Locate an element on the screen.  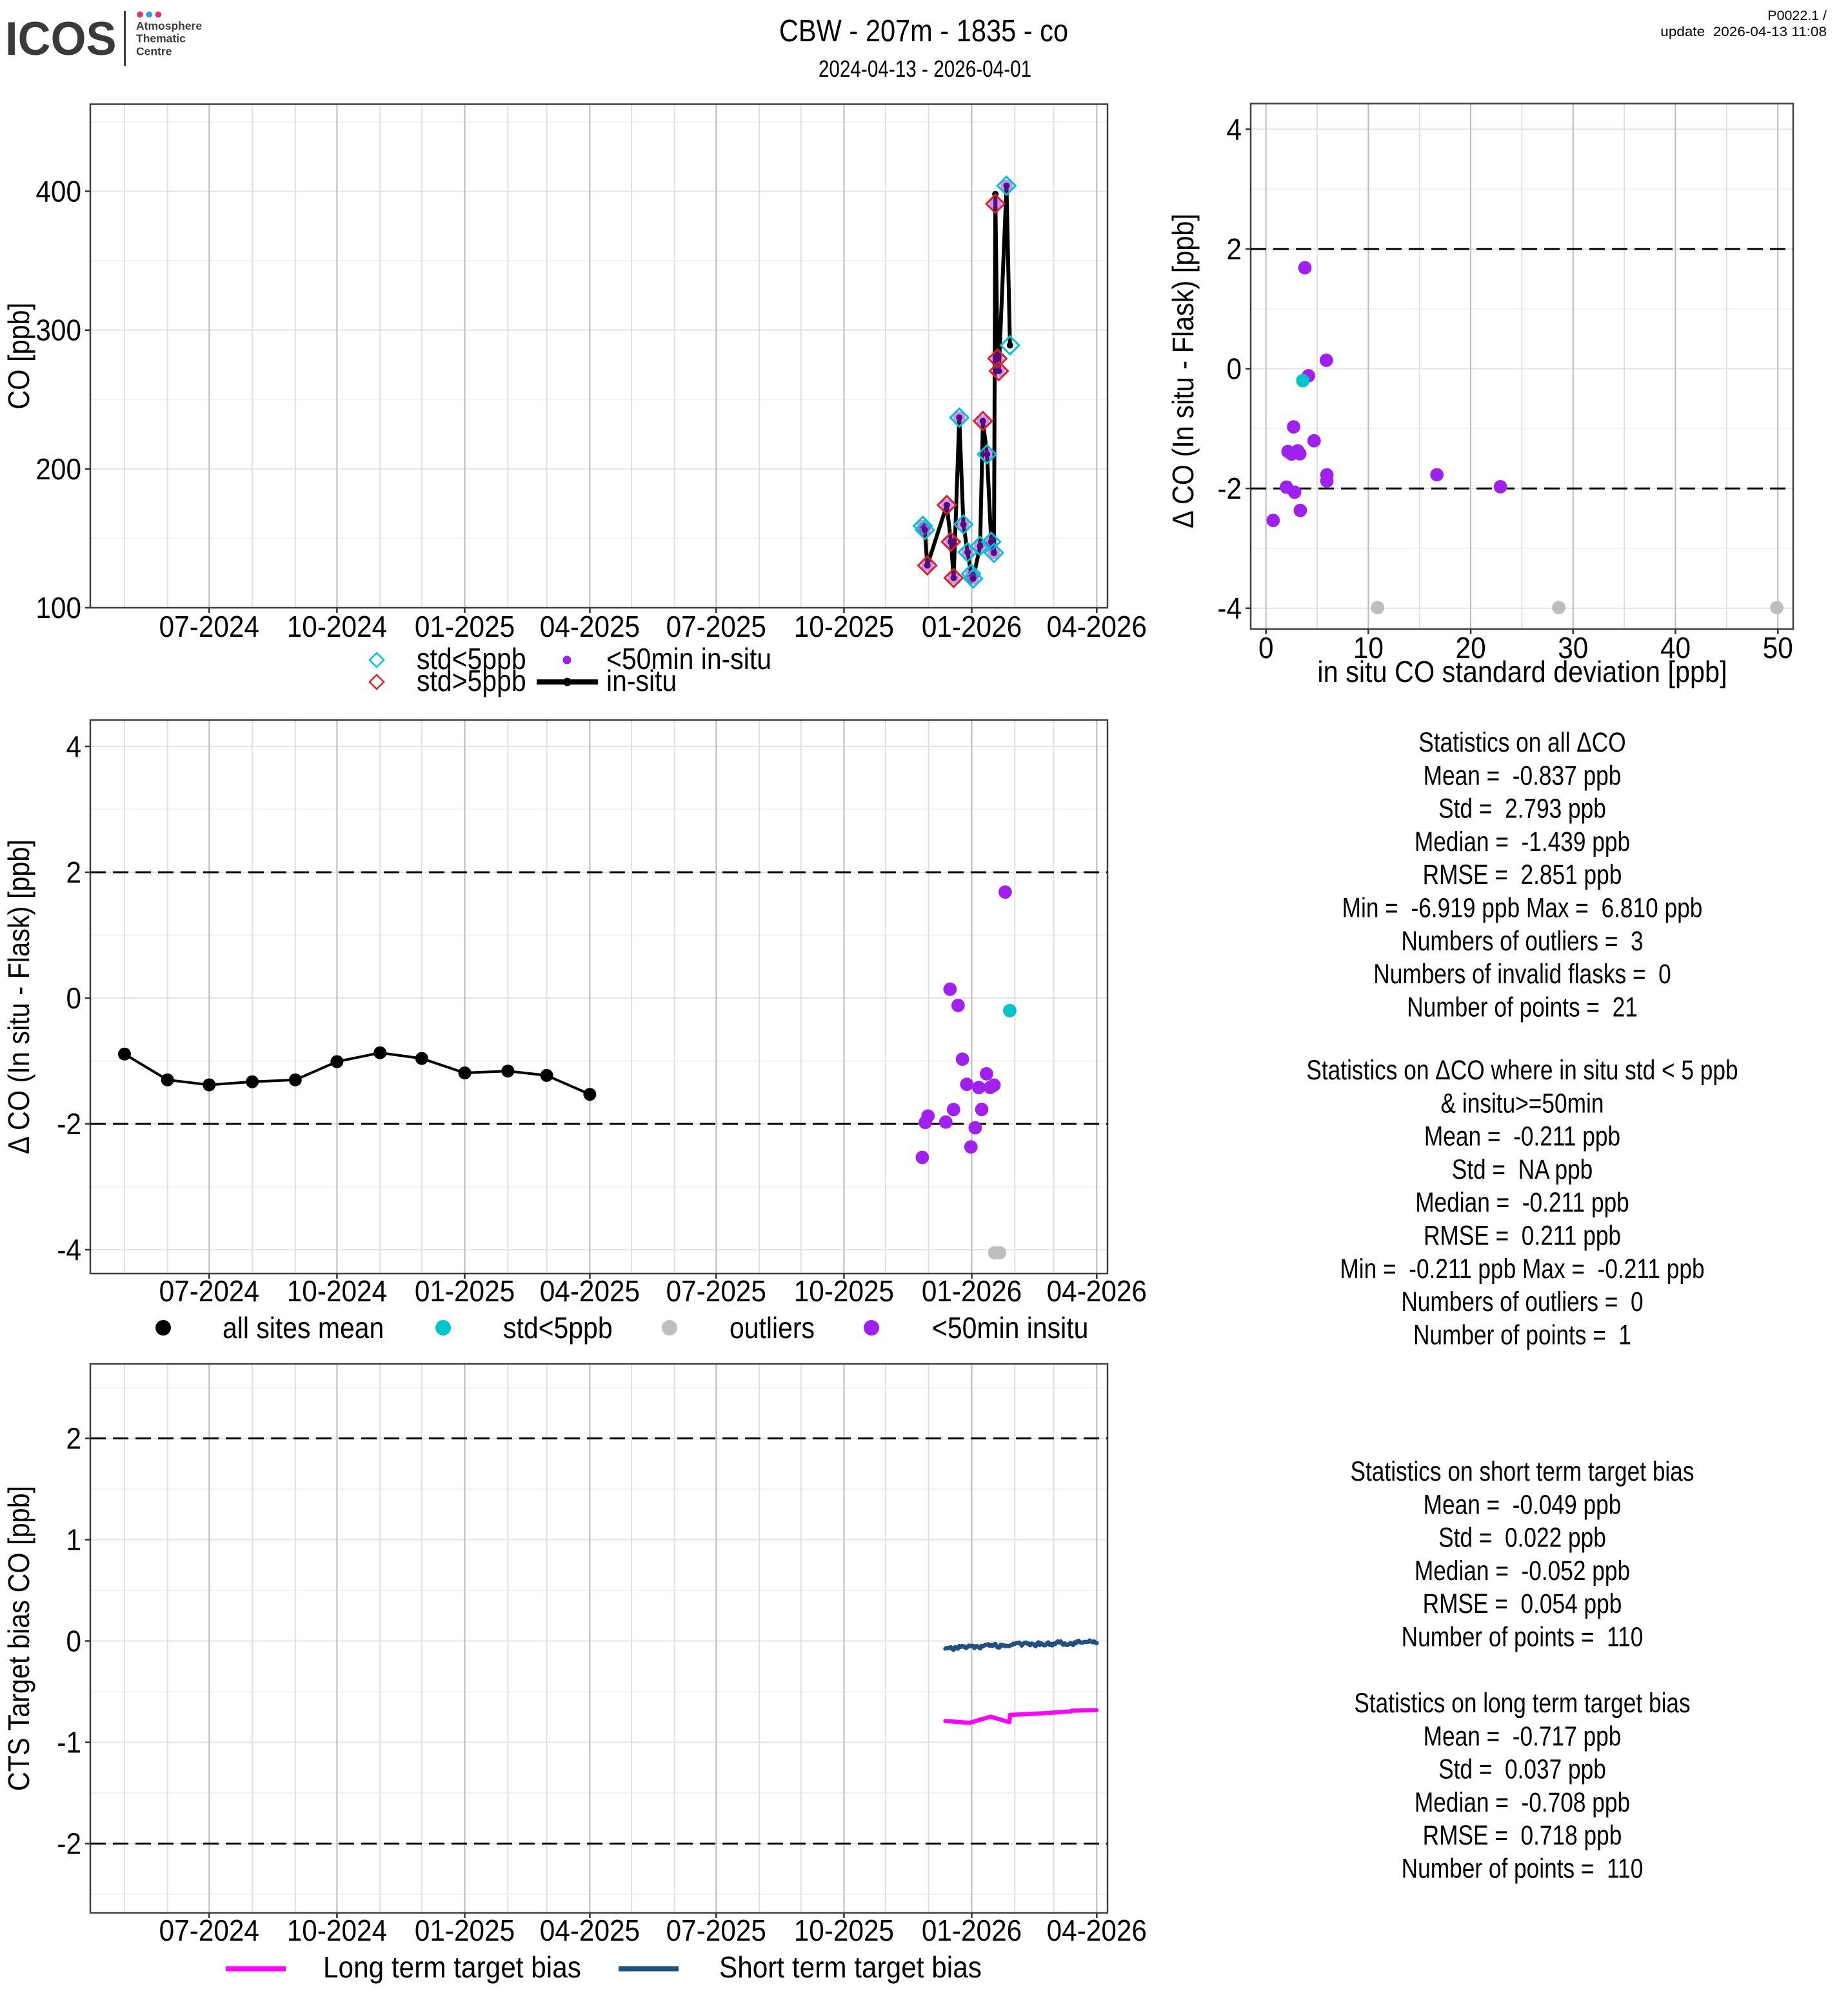
svg-text: Mean = -0.049 ppb is located at coordinates (1523, 1504).